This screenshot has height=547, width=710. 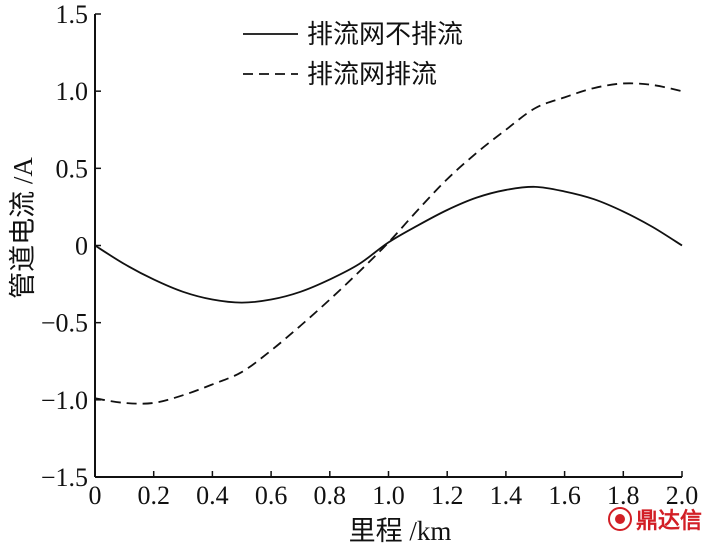 What do you see at coordinates (619, 519) in the screenshot?
I see `brand-logo-icon` at bounding box center [619, 519].